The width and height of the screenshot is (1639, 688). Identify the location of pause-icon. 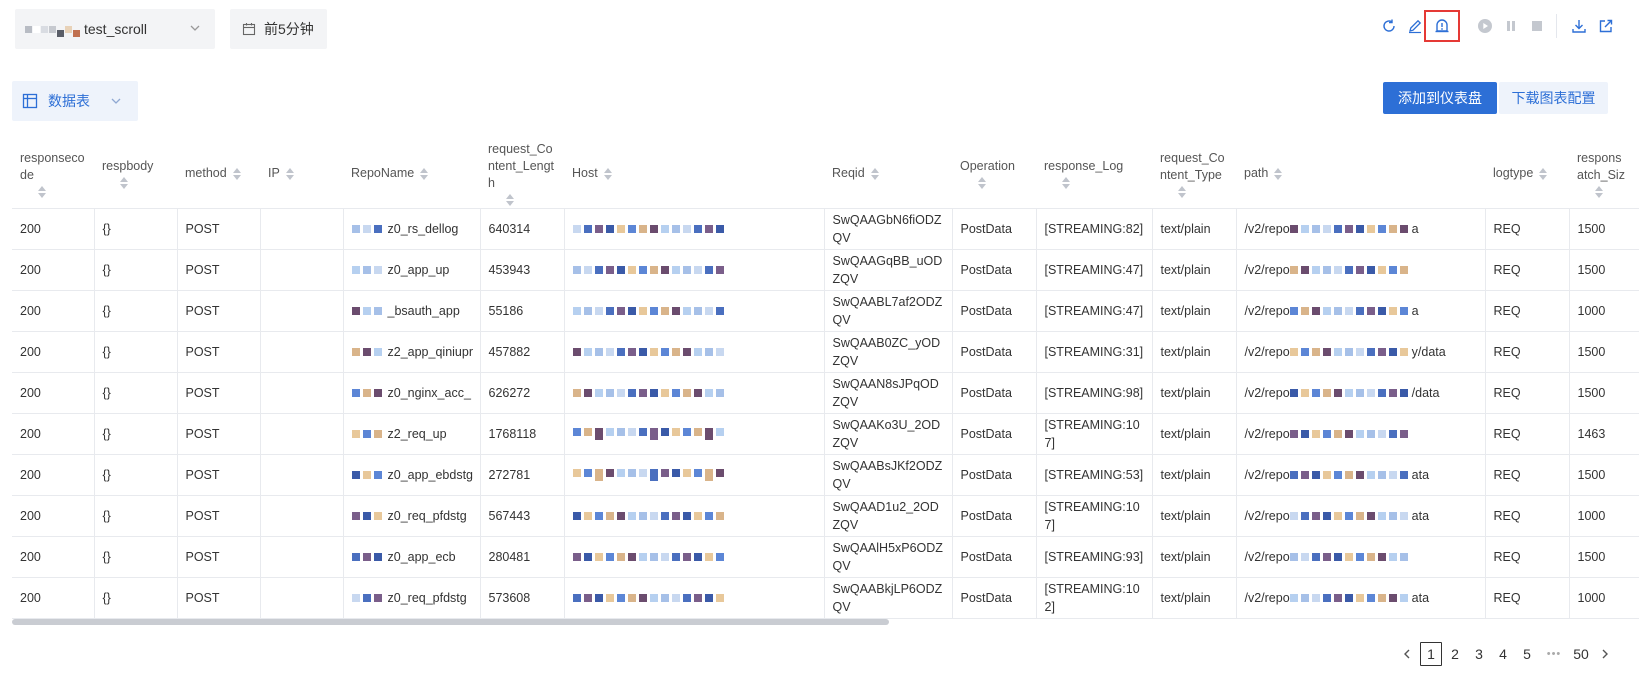
(1511, 26).